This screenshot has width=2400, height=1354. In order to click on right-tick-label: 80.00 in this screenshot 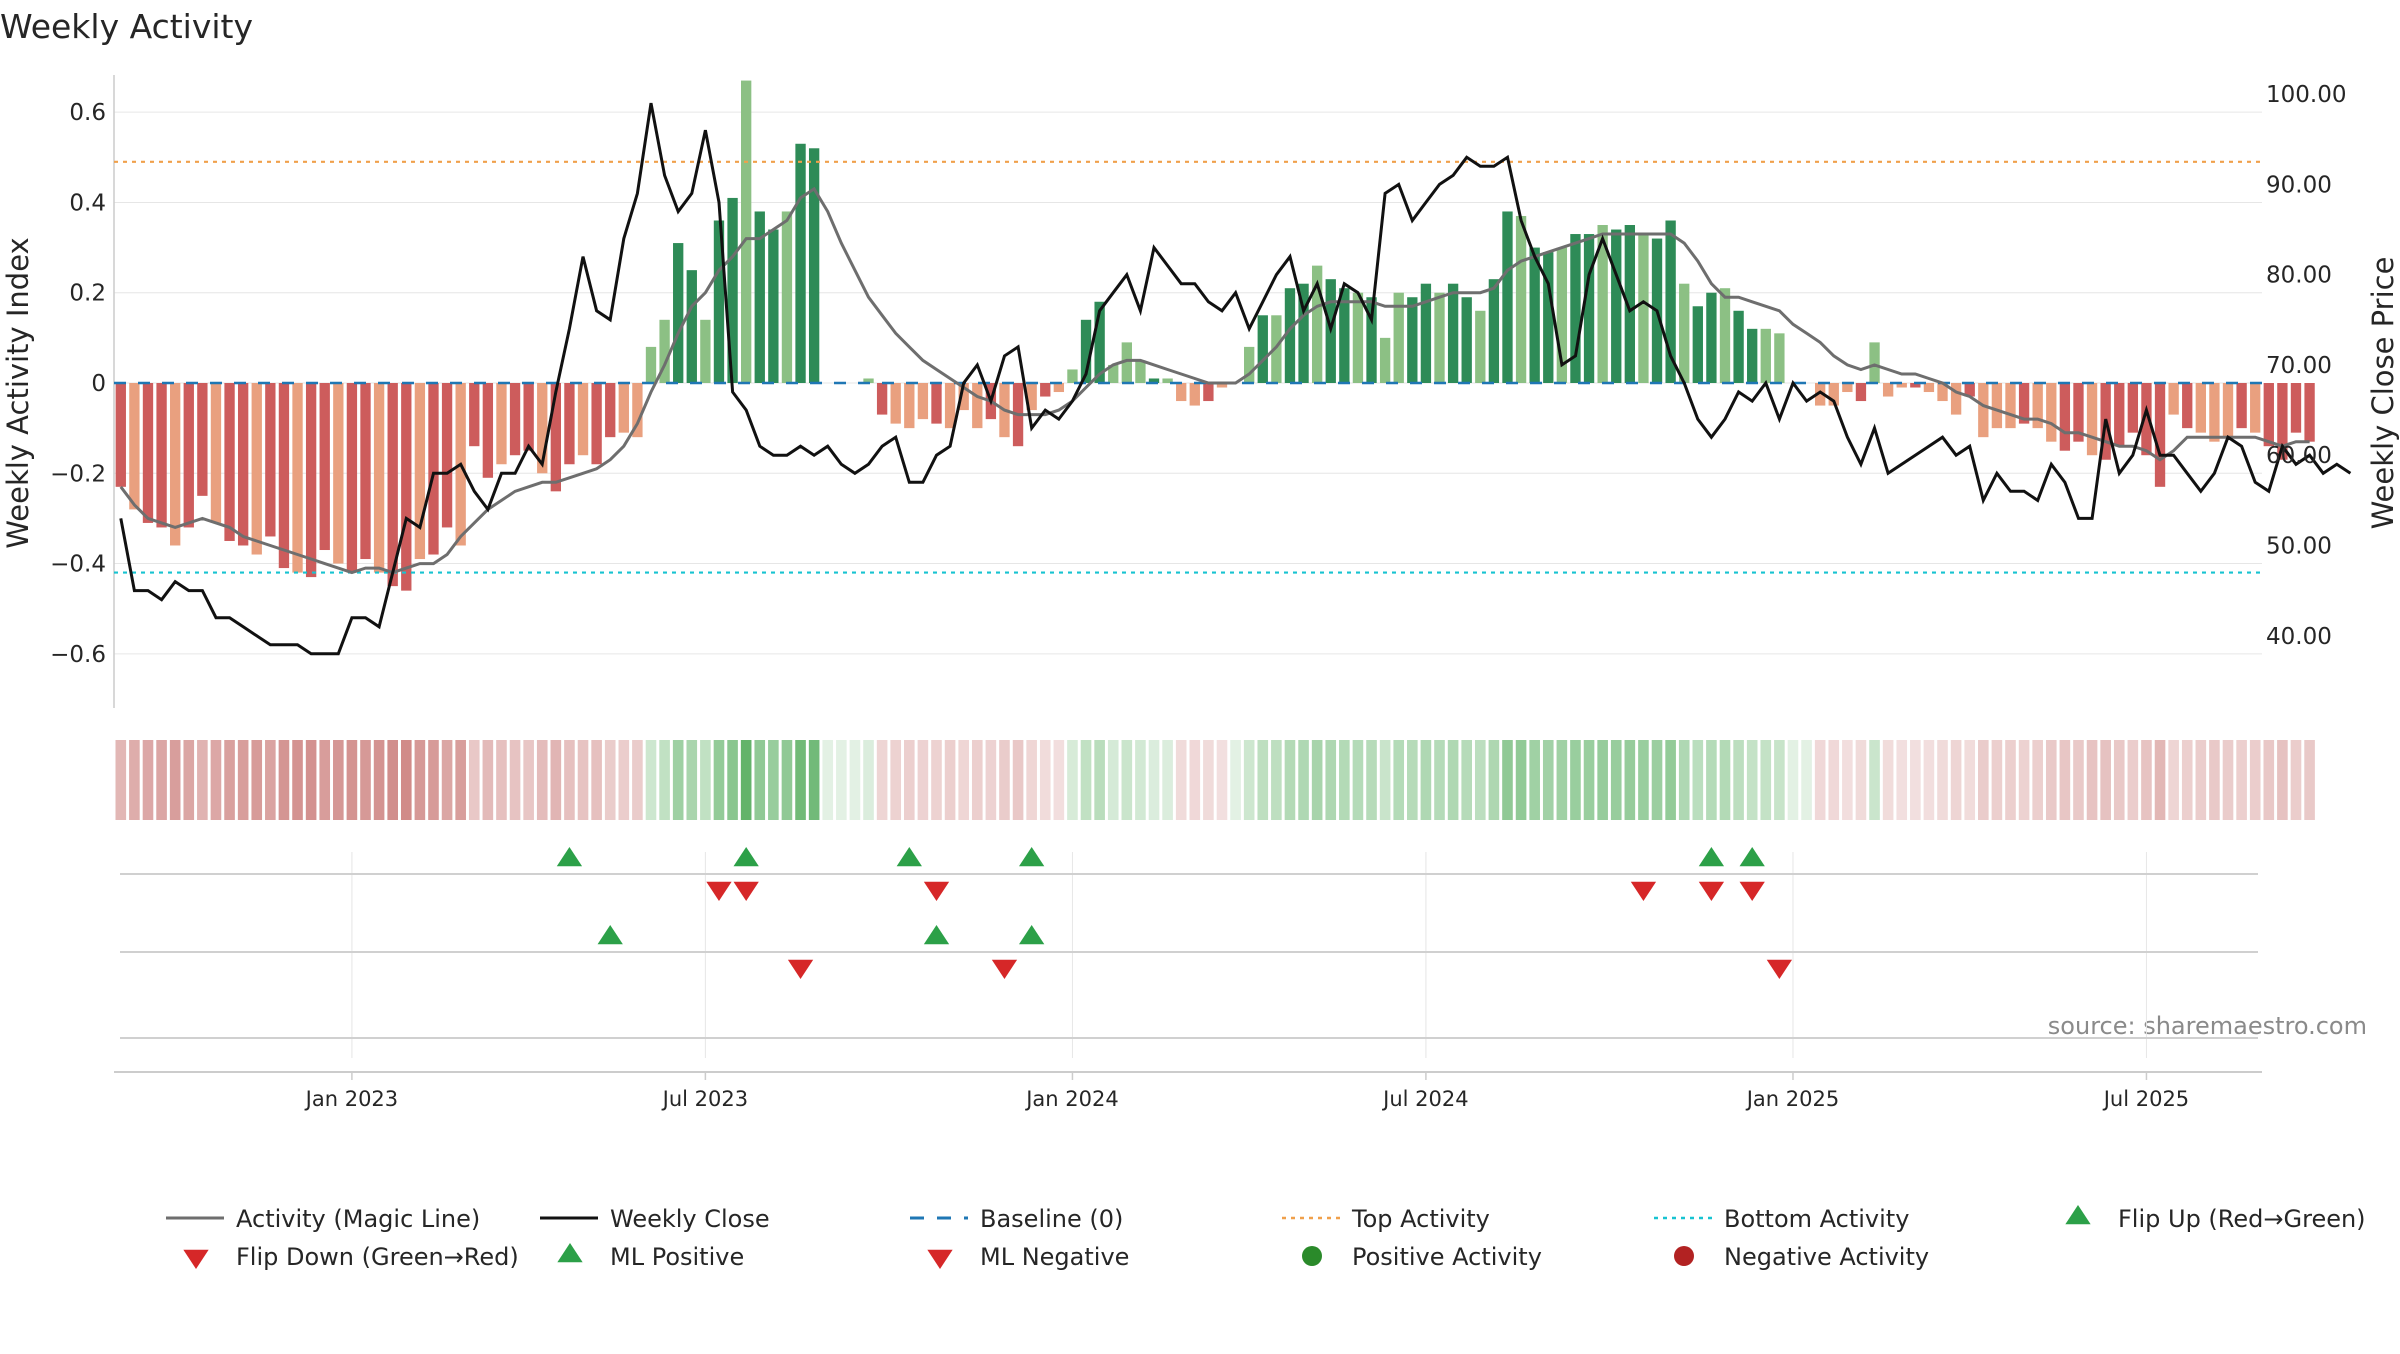, I will do `click(2299, 276)`.